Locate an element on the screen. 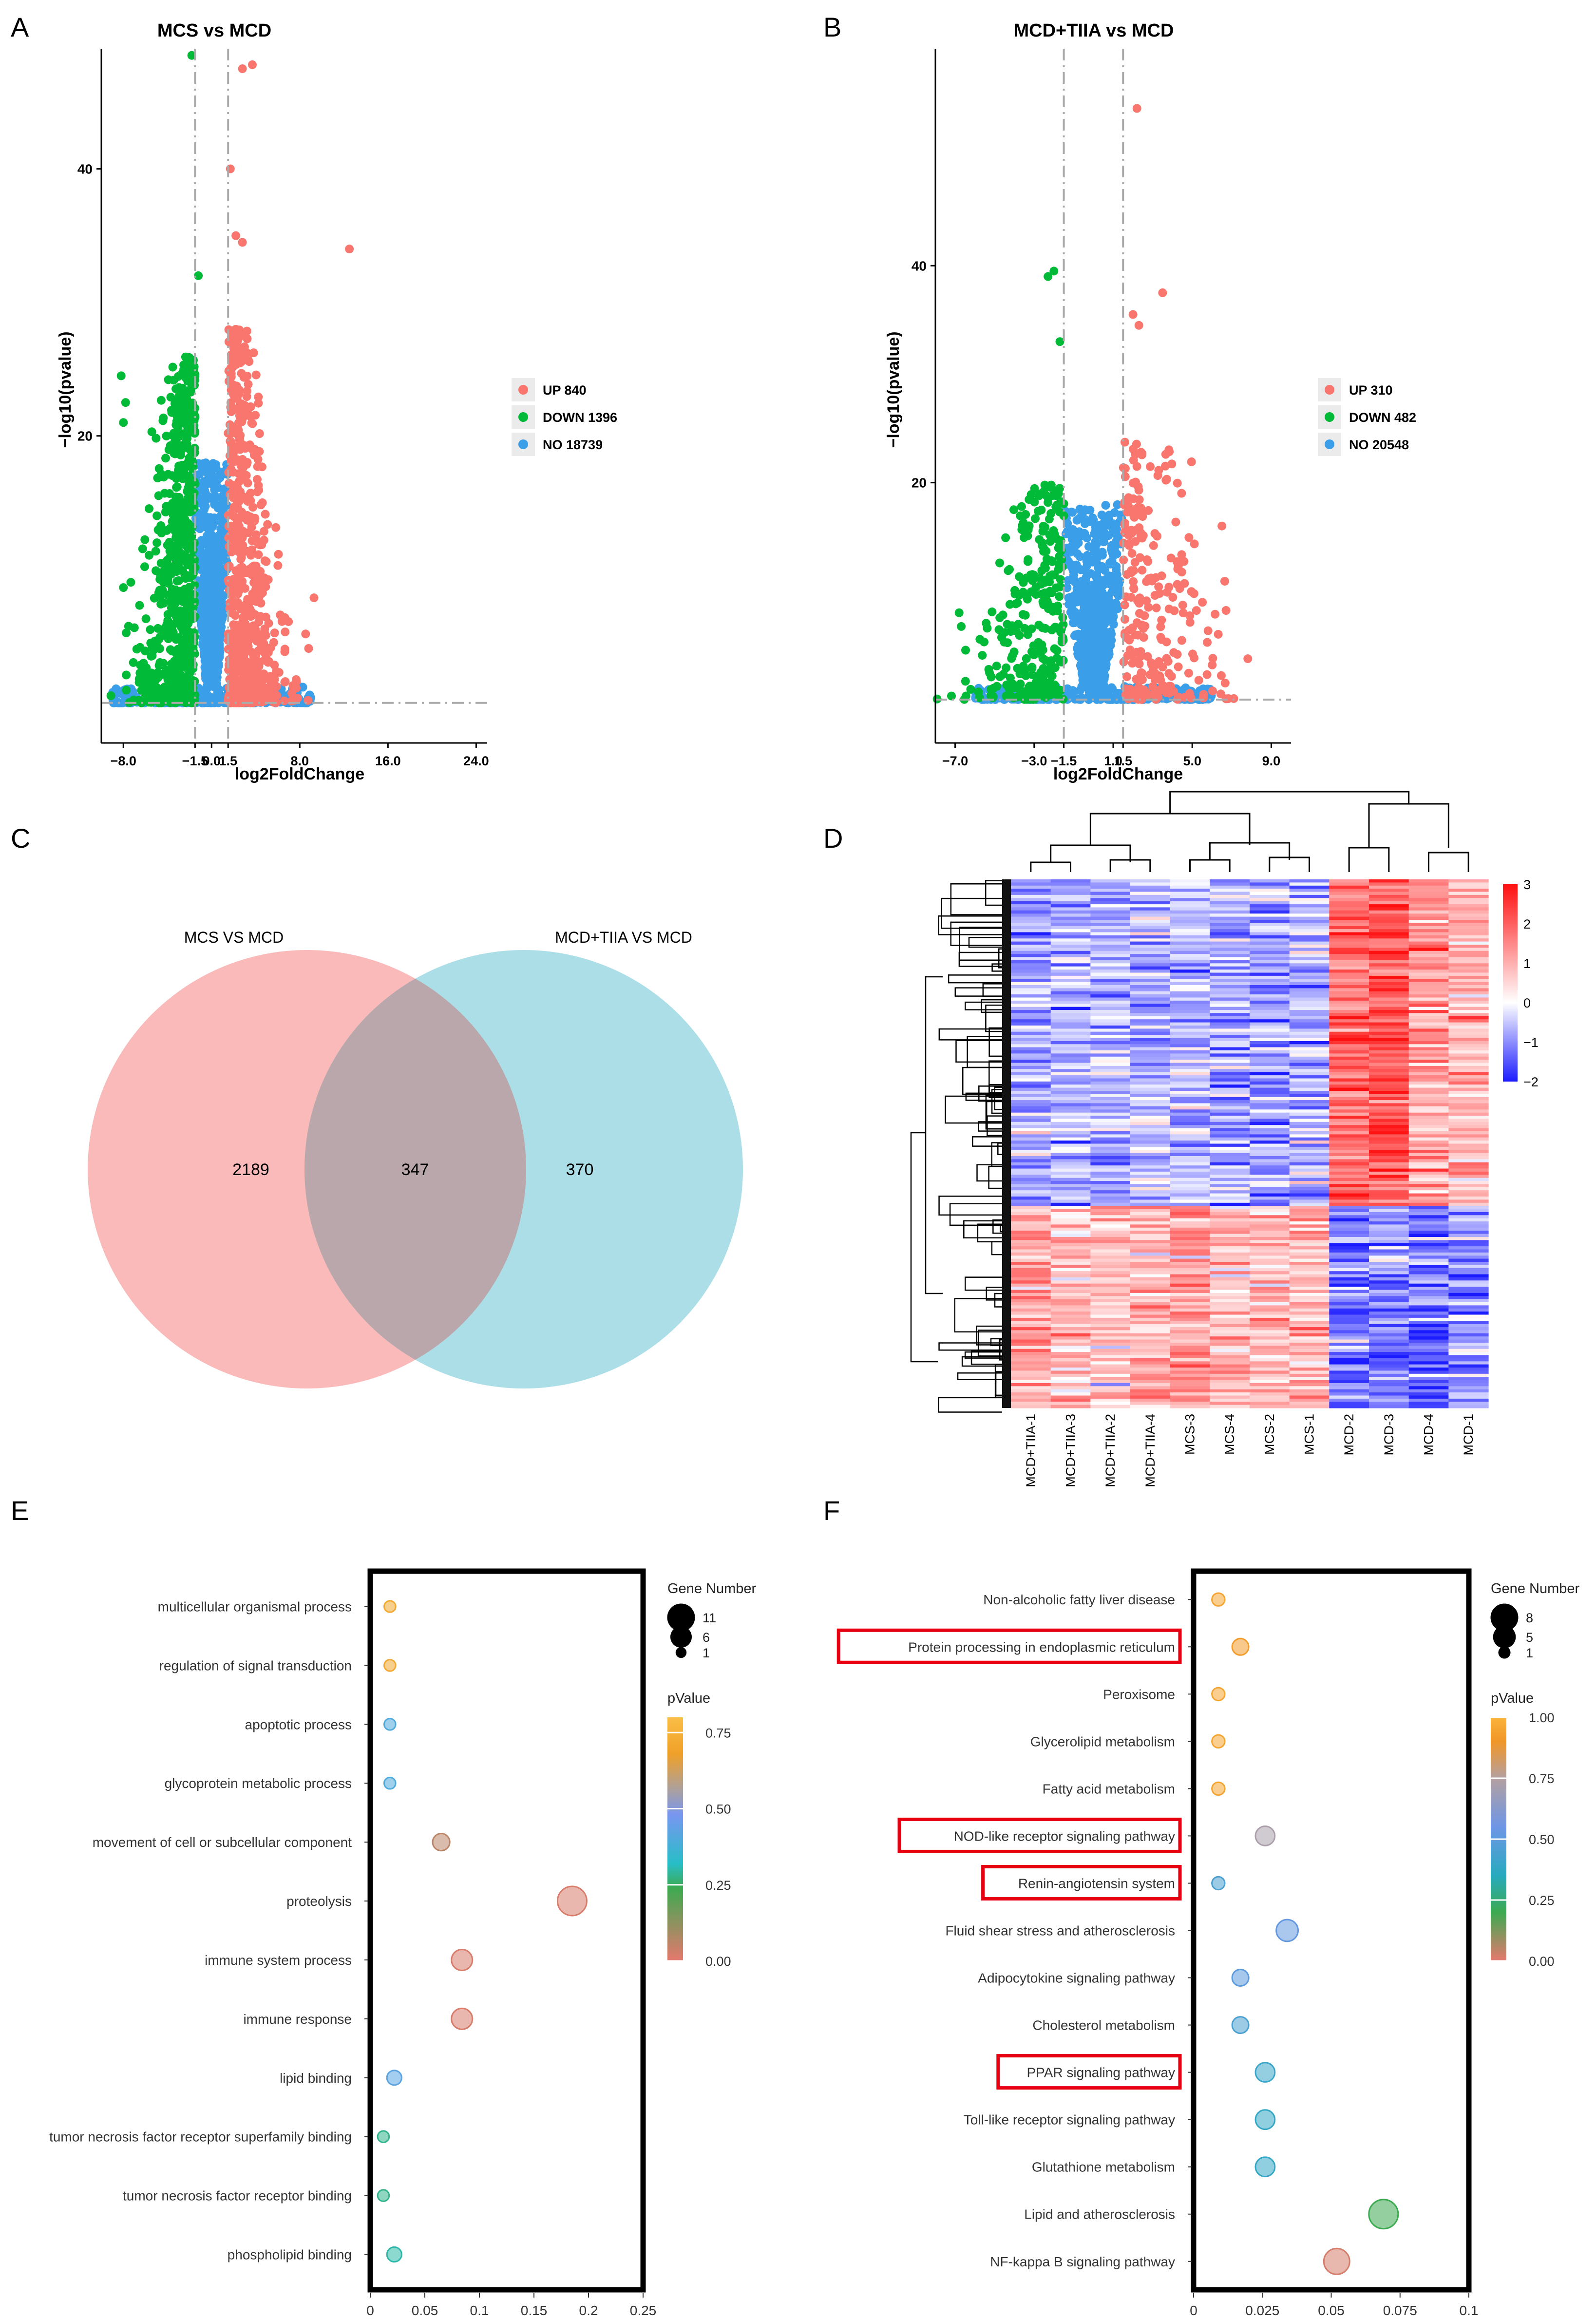  panel-letter-c: C is located at coordinates (20, 838).